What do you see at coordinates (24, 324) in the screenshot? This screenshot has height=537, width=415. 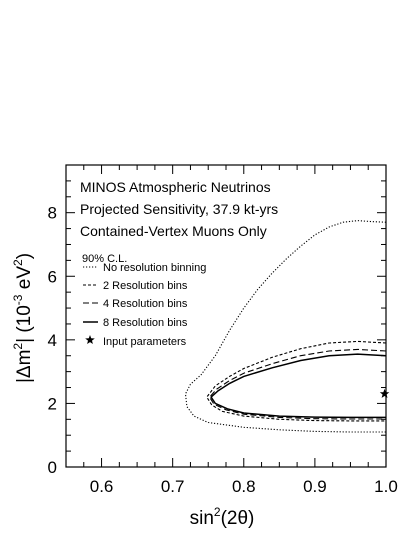 I see `y-axis-label-b: | (10` at bounding box center [24, 324].